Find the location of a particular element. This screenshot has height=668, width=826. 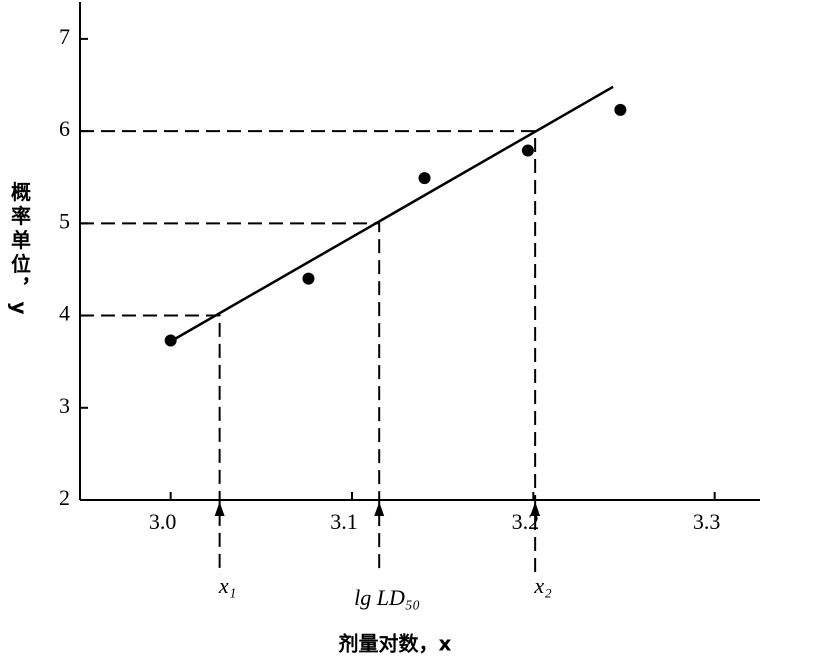

y-tick-label: 4 is located at coordinates (64, 313).